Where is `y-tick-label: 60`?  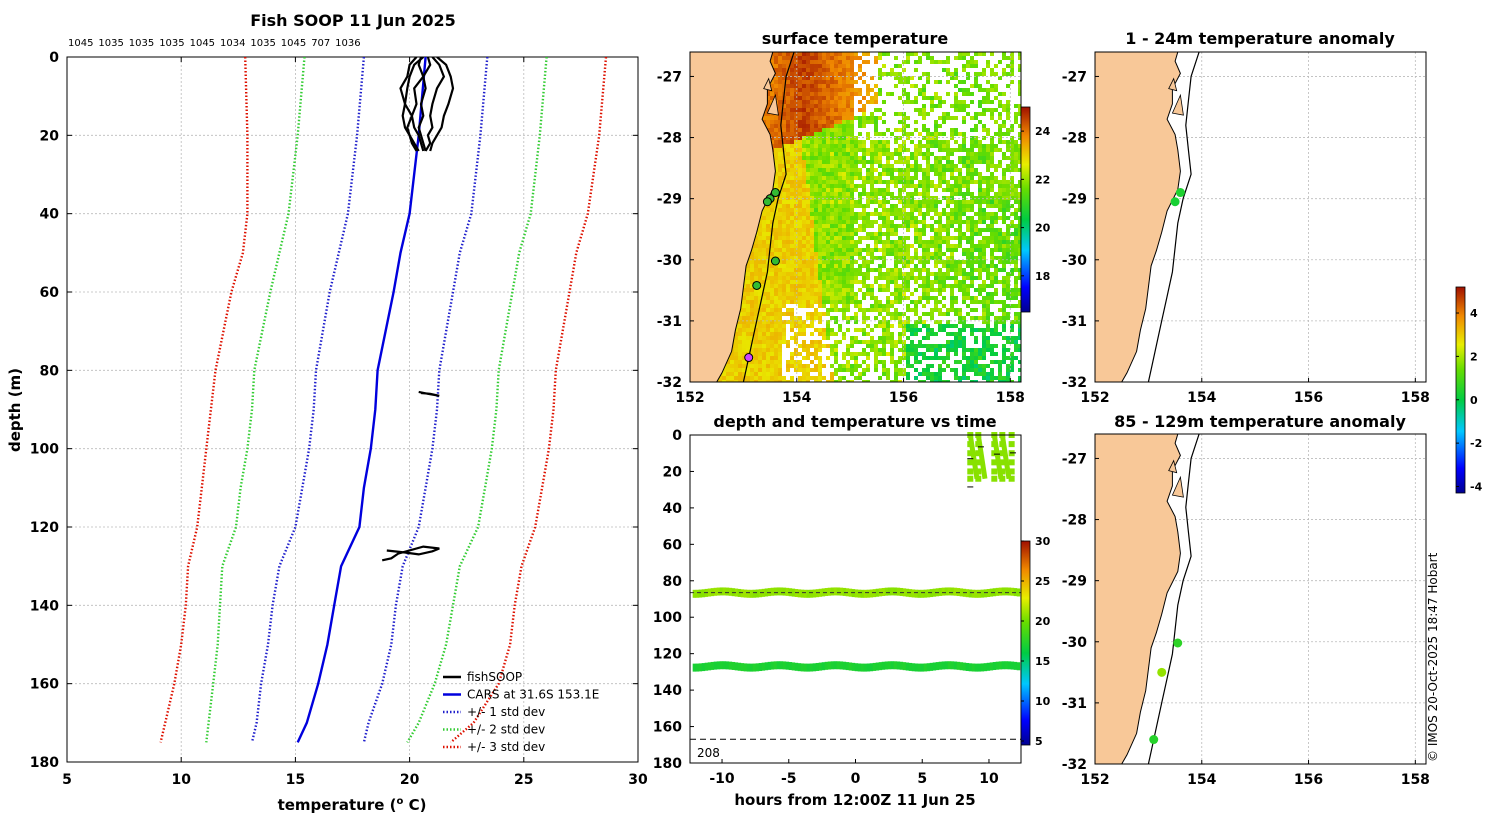
y-tick-label: 60 is located at coordinates (50, 293).